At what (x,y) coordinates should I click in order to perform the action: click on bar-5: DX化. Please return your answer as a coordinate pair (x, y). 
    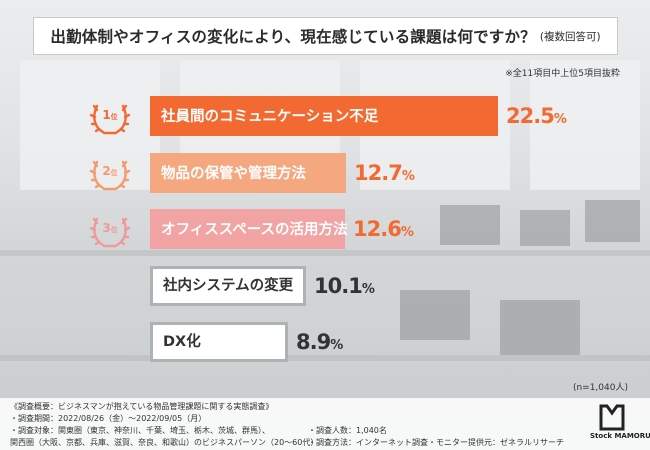
    Looking at the image, I should click on (219, 342).